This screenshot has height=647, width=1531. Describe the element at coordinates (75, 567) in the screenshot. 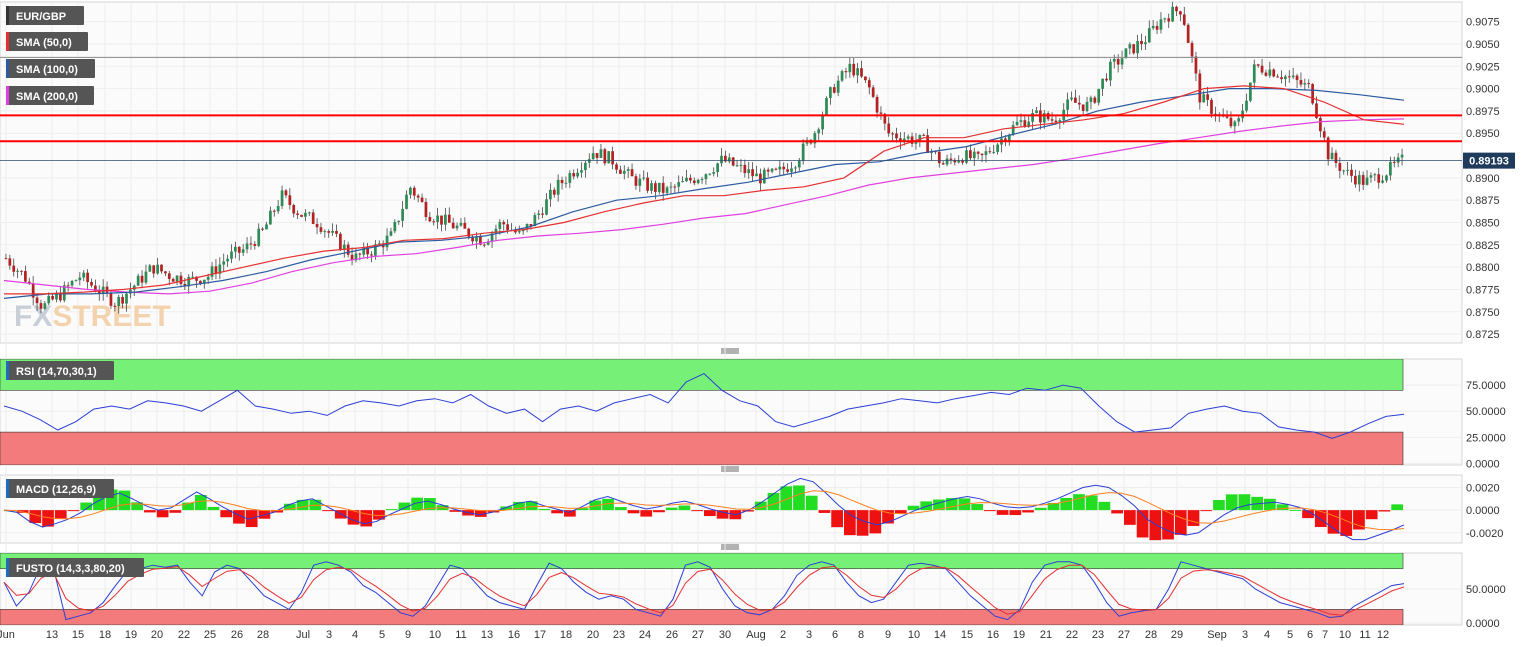

I see `fusto-tag: FUSTO (14,3,3,80,20)` at that location.